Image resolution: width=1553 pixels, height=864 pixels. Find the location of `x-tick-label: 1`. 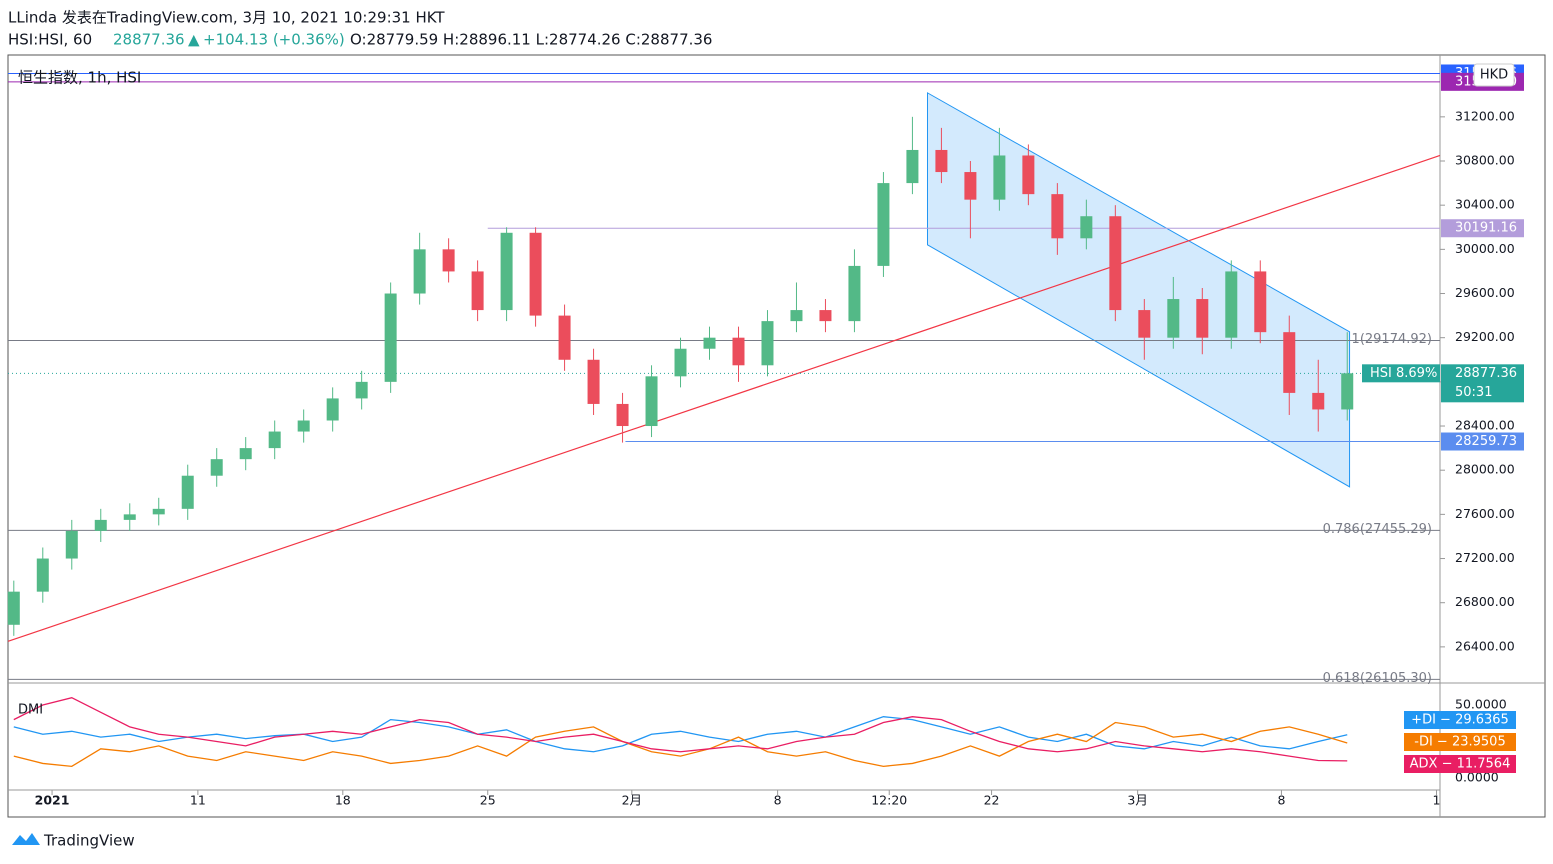

x-tick-label: 1 is located at coordinates (1437, 800).